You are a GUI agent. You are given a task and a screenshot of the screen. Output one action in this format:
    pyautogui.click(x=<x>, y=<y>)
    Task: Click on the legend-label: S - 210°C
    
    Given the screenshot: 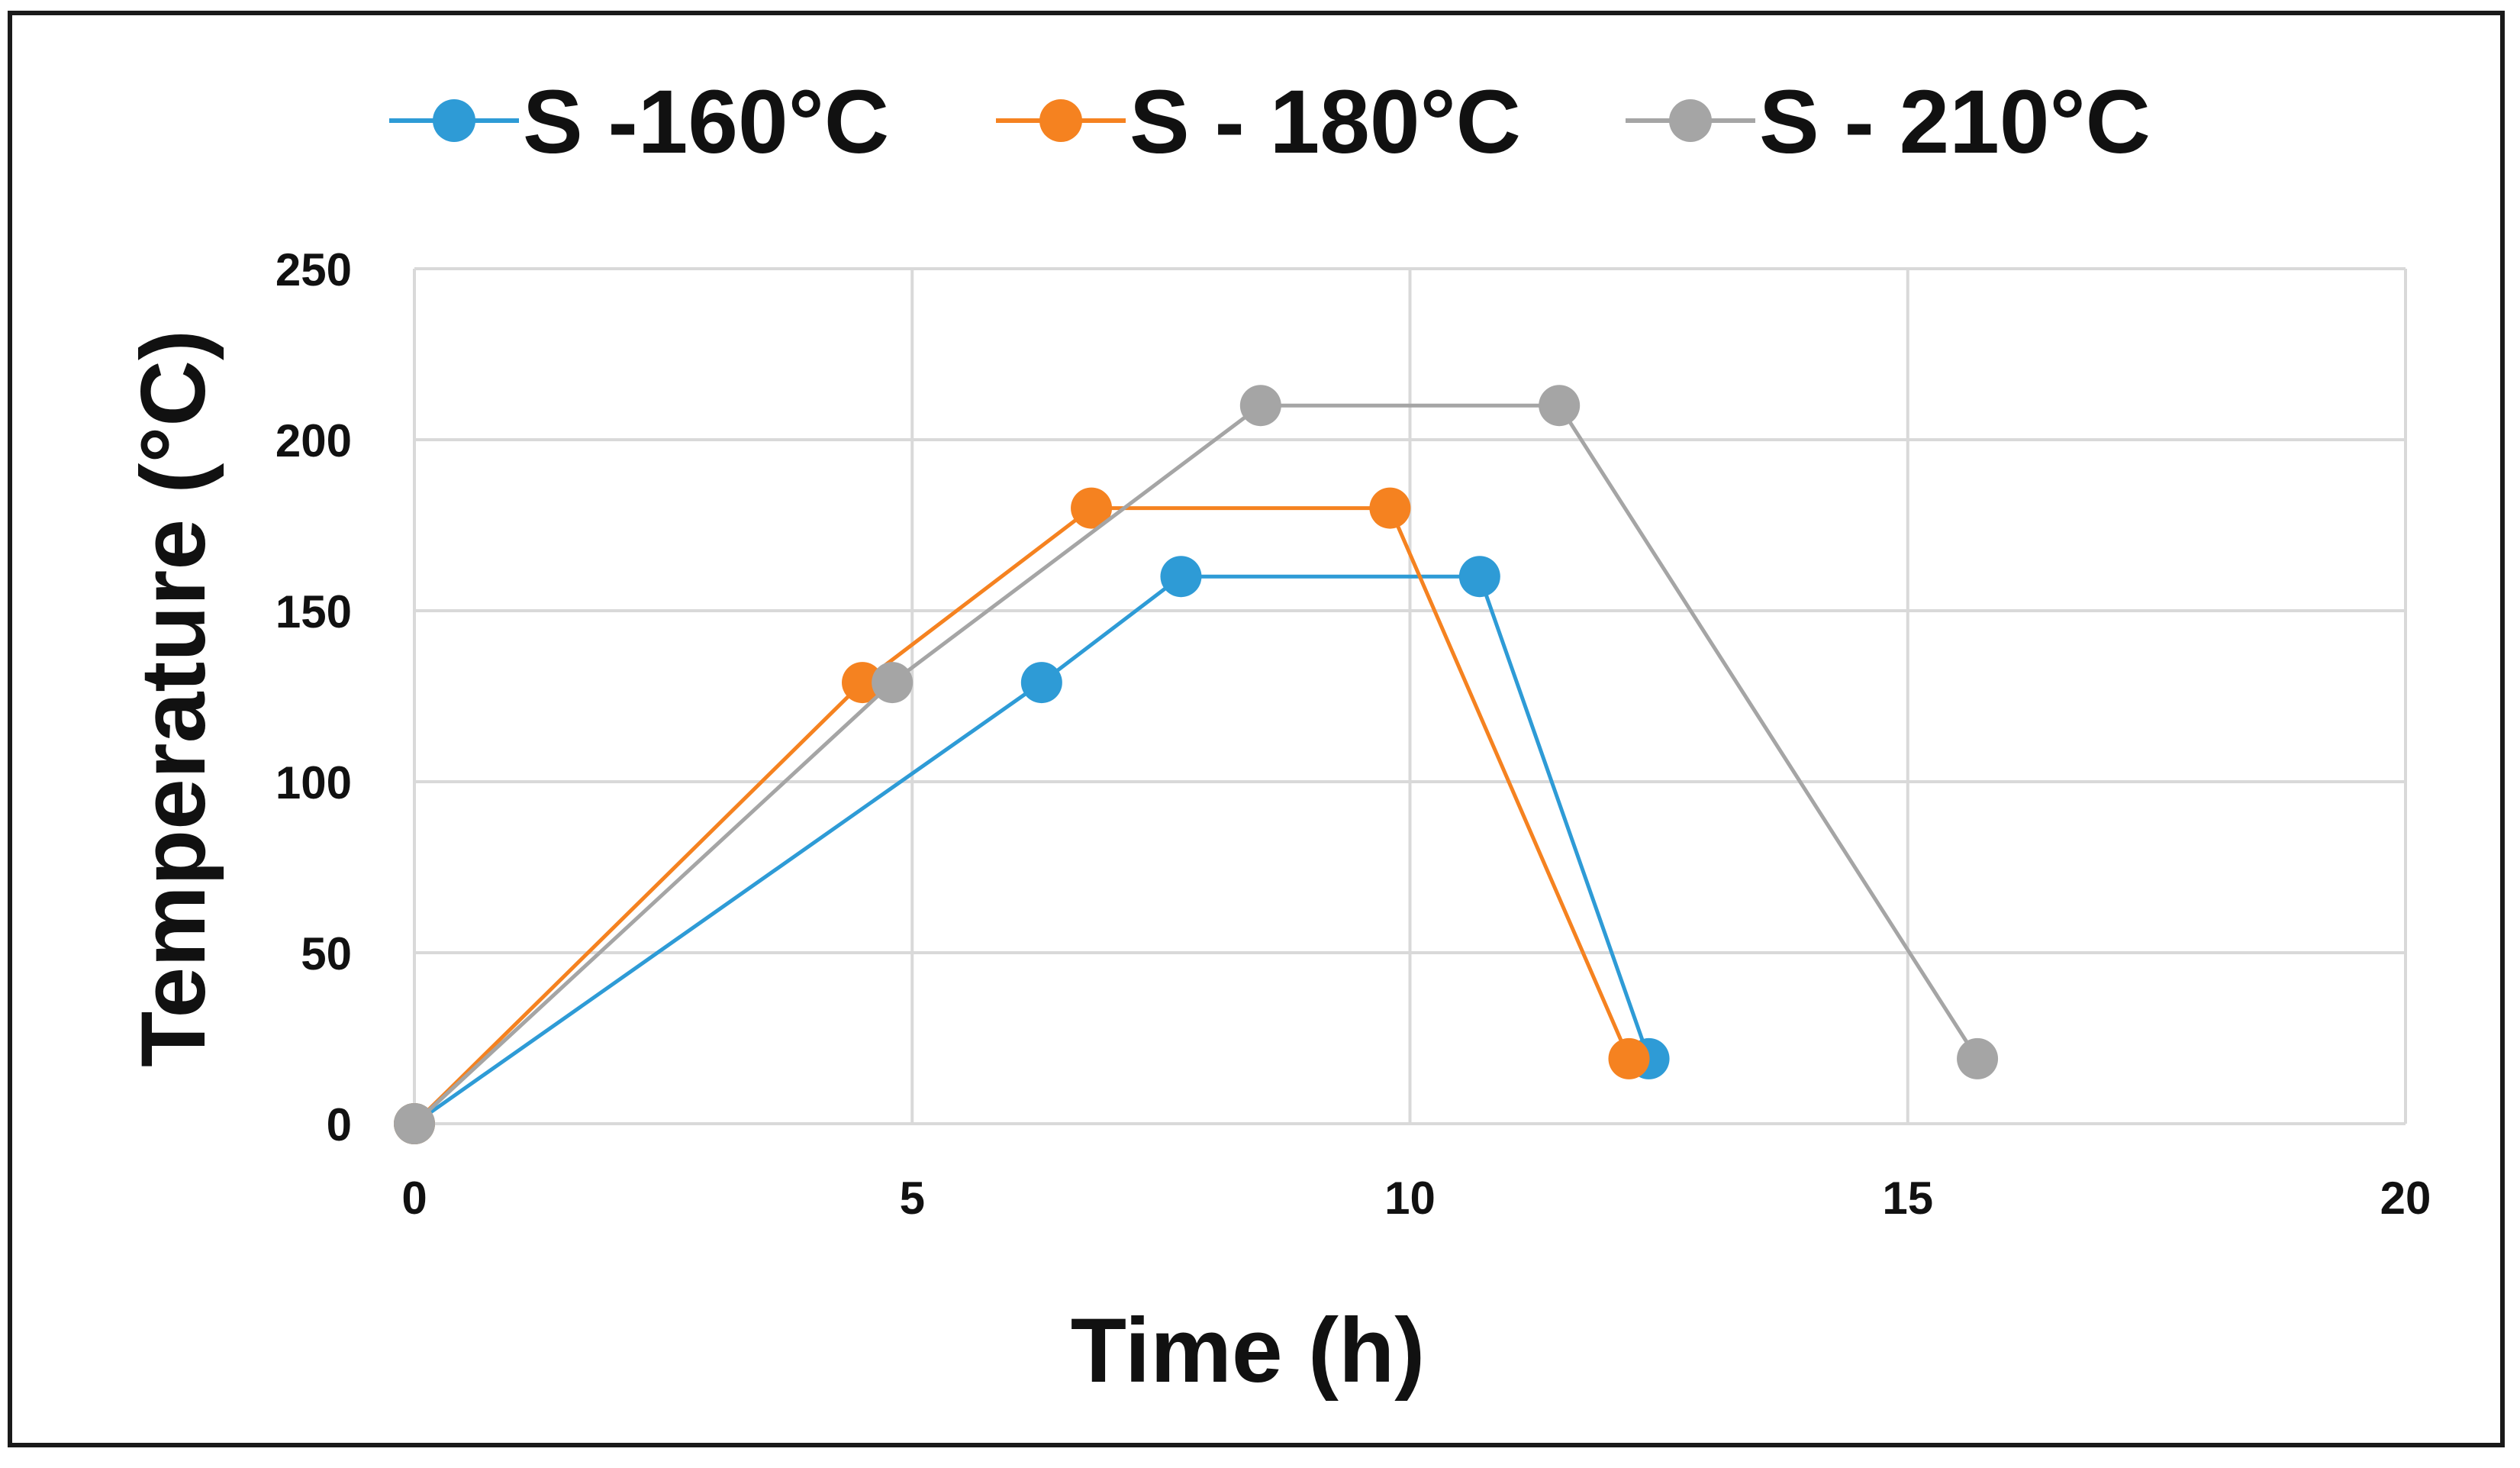 What is the action you would take?
    pyautogui.click(x=1955, y=123)
    